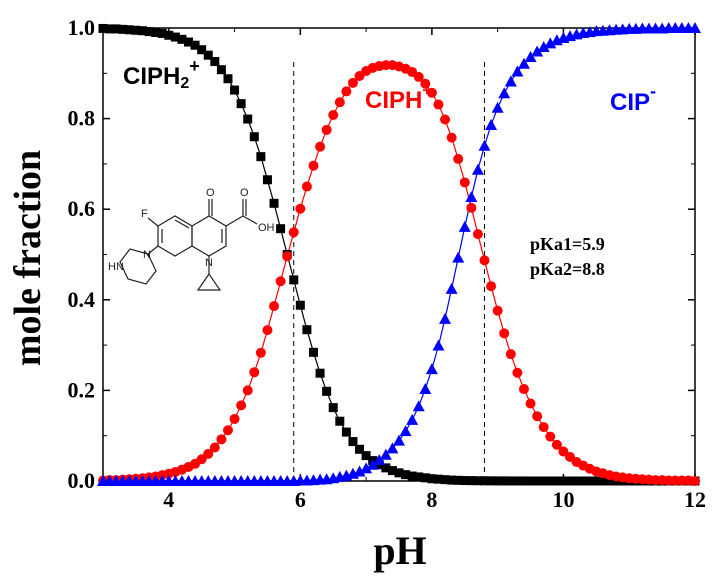  What do you see at coordinates (147, 255) in the screenshot?
I see `atom-n-piperazine: N` at bounding box center [147, 255].